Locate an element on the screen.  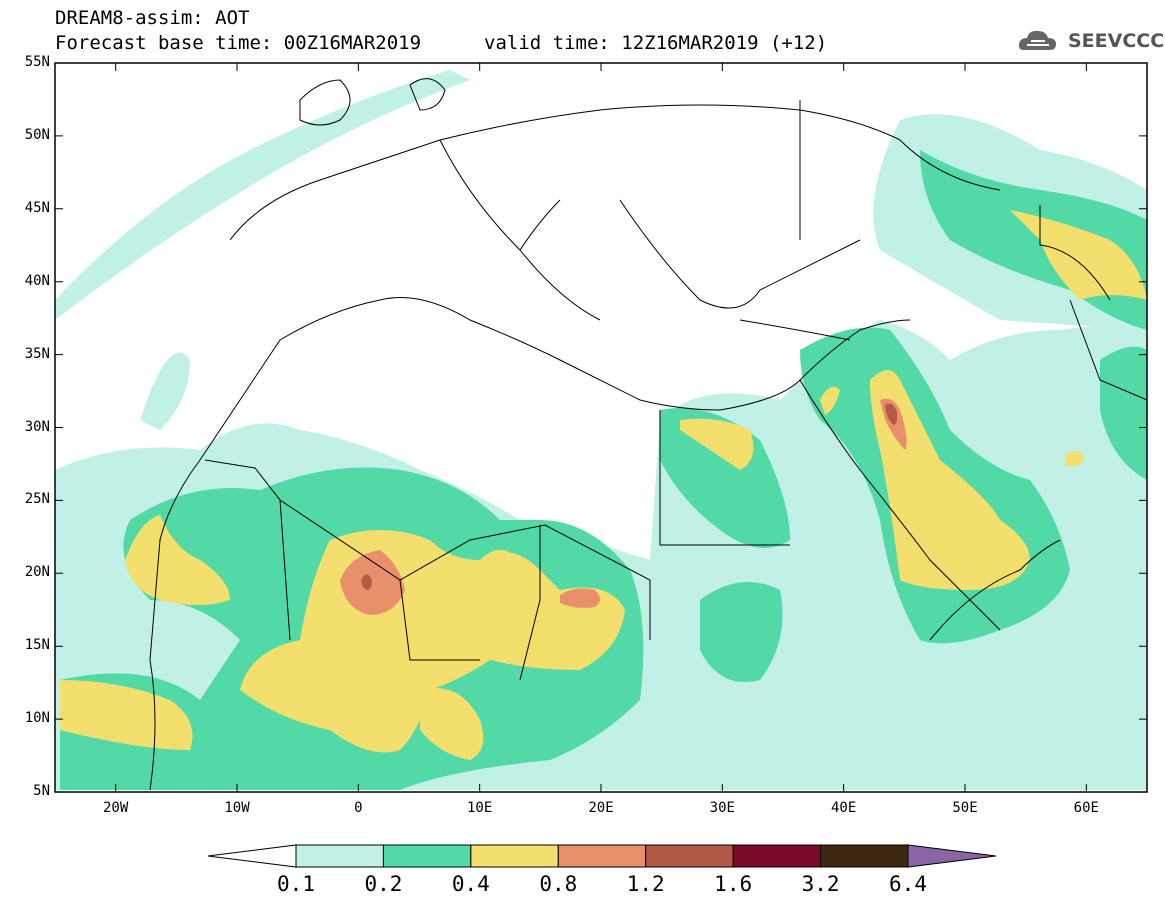
lon-label: 10E is located at coordinates (480, 808).